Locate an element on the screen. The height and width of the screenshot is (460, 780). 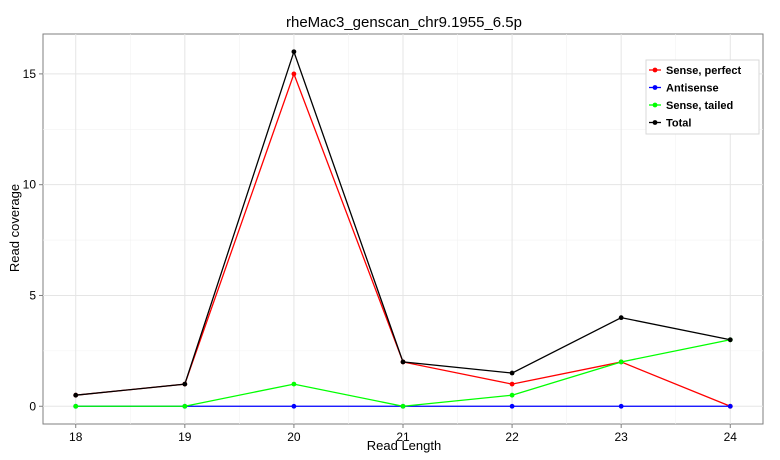
x-tick-label: 20 is located at coordinates (294, 437).